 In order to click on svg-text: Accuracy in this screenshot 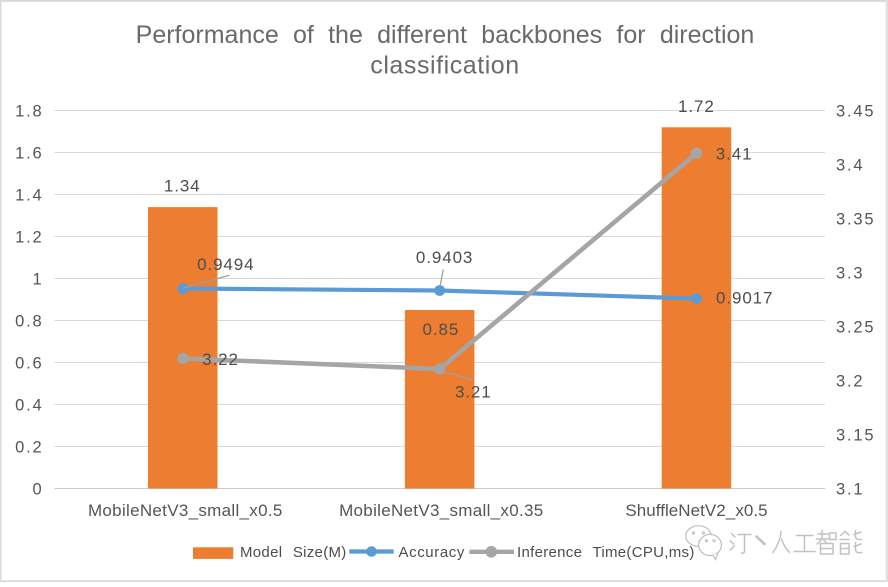, I will do `click(432, 552)`.